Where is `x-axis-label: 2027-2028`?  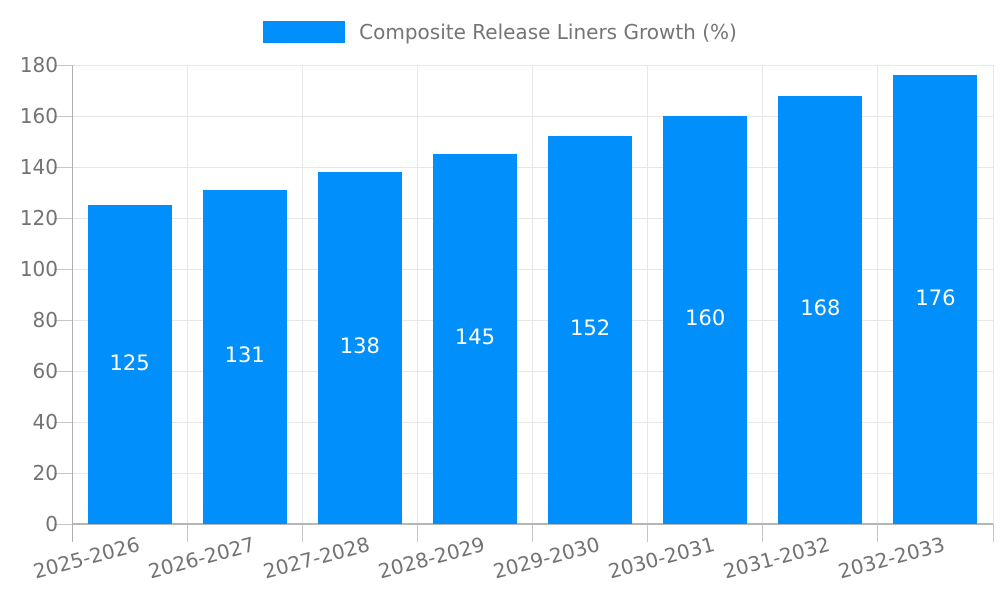 x-axis-label: 2027-2028 is located at coordinates (316, 558).